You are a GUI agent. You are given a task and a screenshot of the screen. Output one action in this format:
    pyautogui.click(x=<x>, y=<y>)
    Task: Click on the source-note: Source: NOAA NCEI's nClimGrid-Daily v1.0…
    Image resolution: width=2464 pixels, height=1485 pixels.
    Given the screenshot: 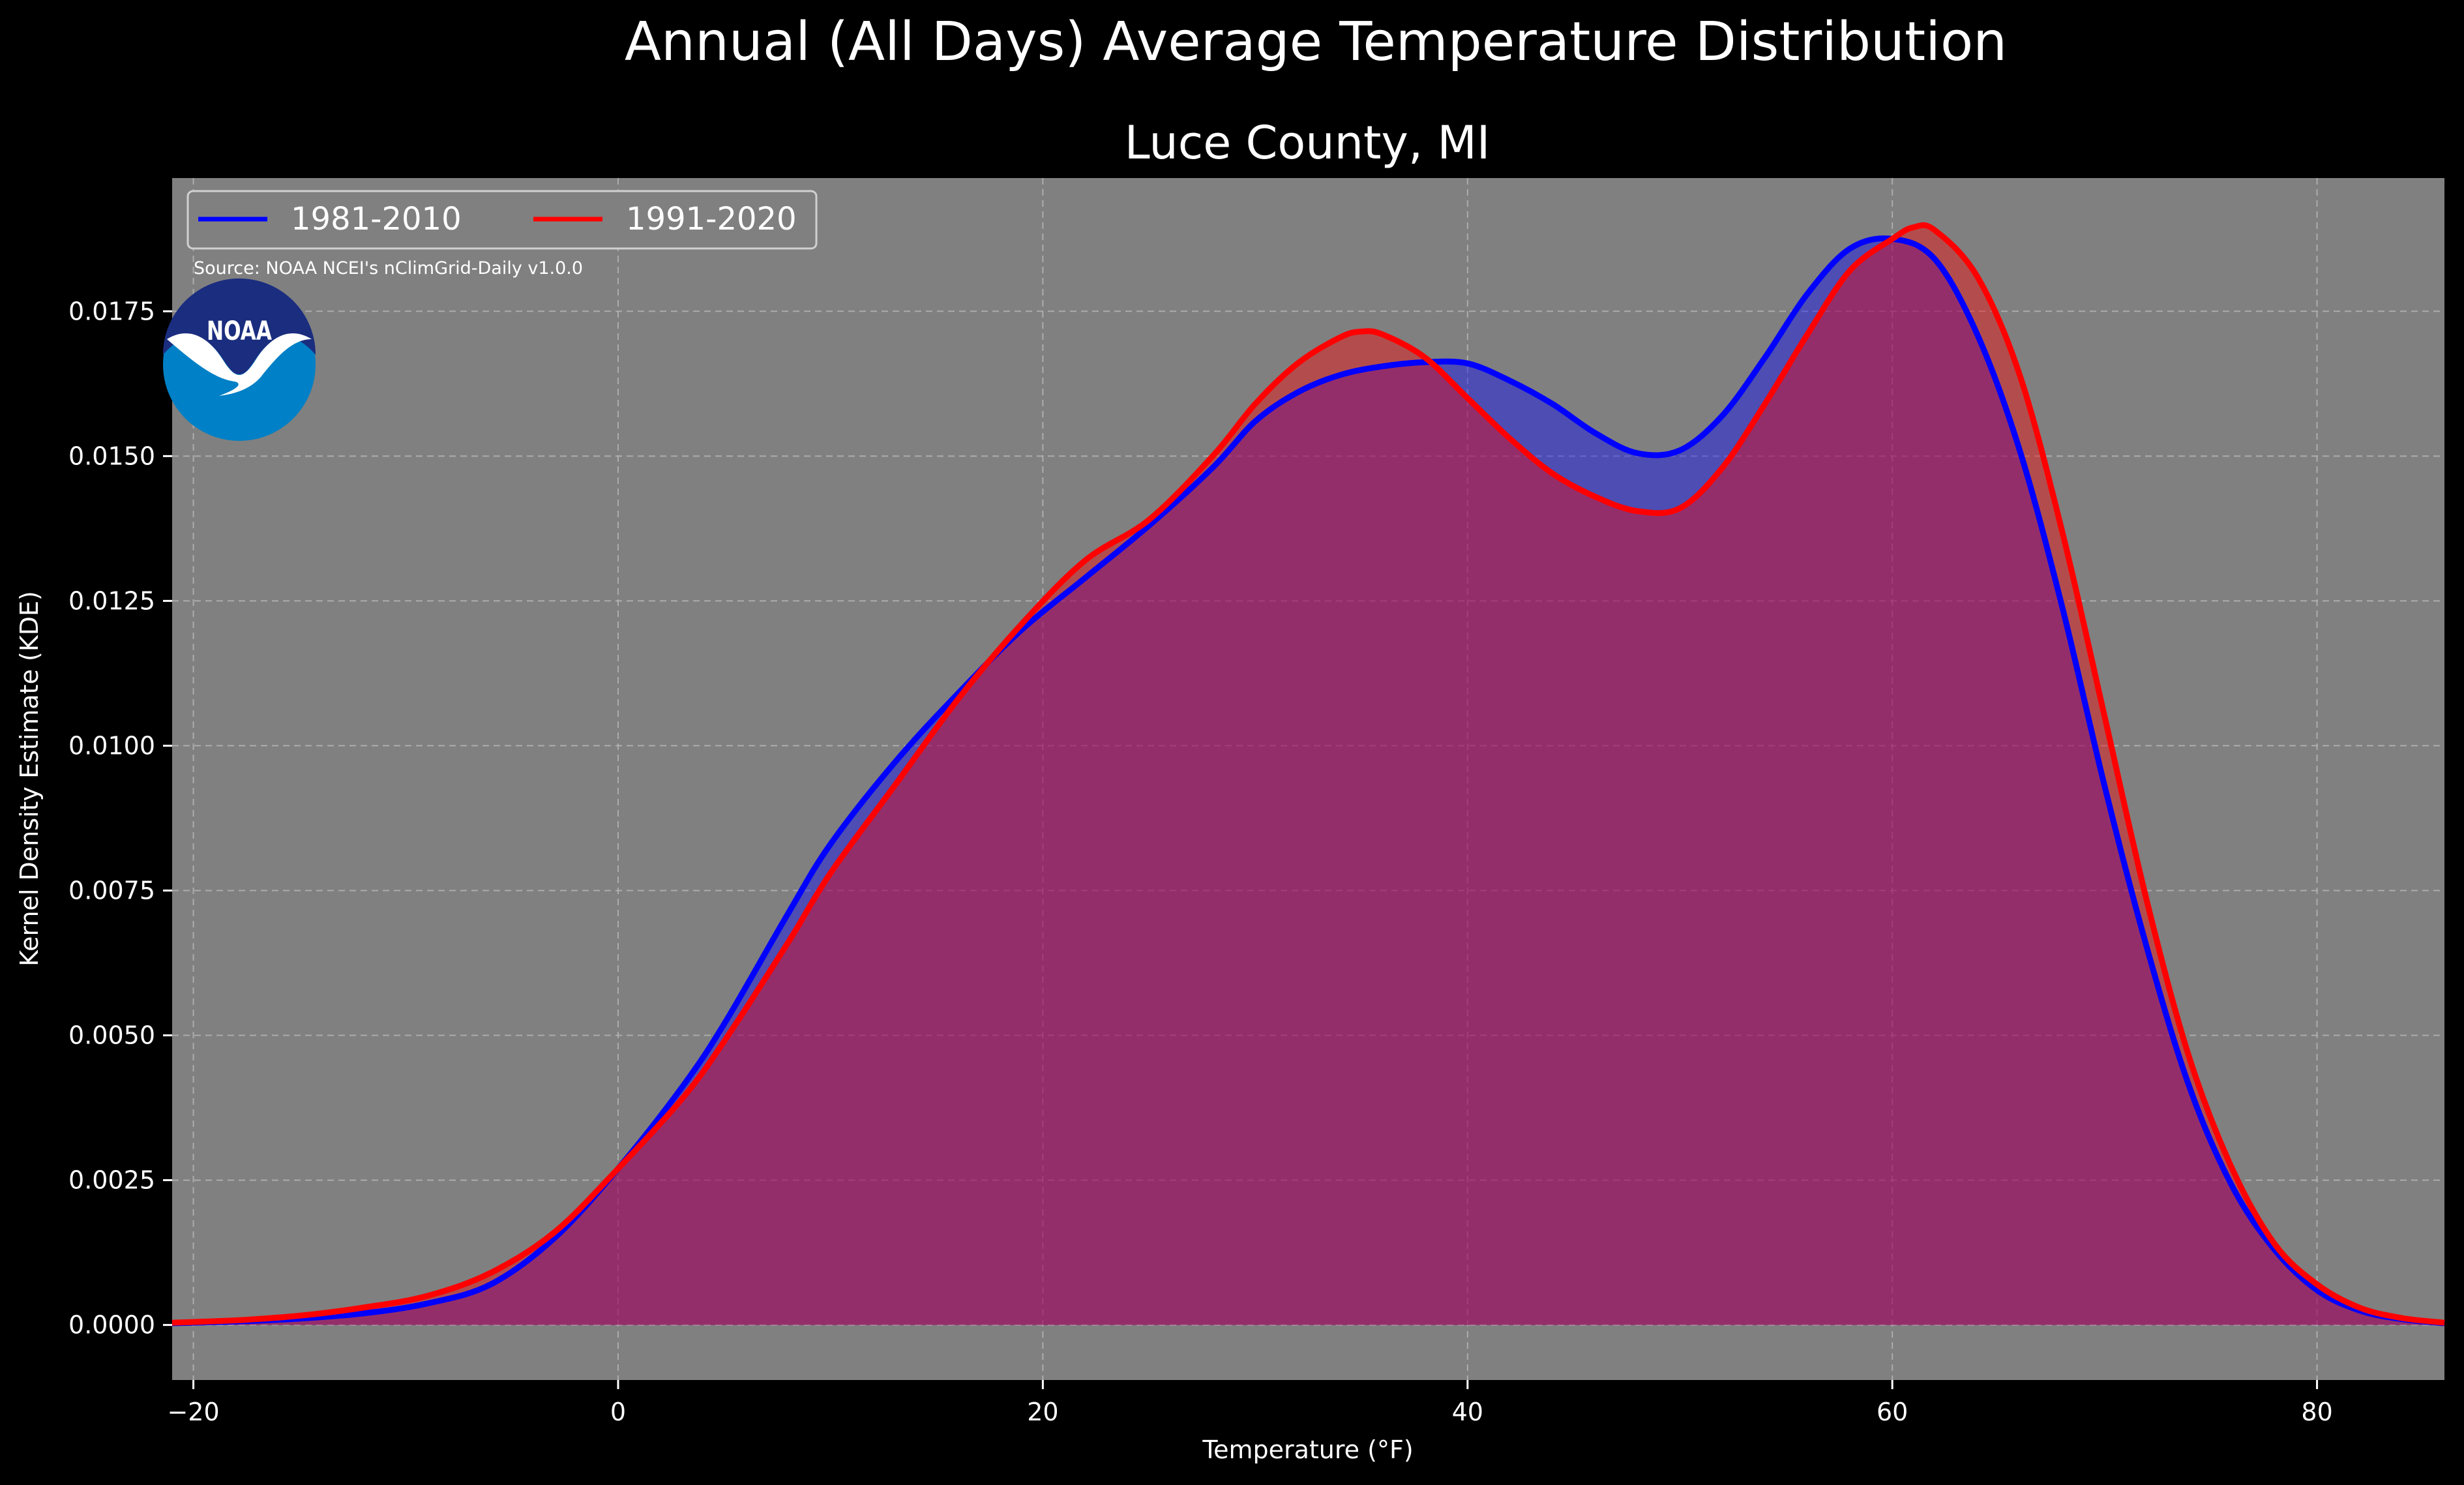 What is the action you would take?
    pyautogui.click(x=388, y=268)
    